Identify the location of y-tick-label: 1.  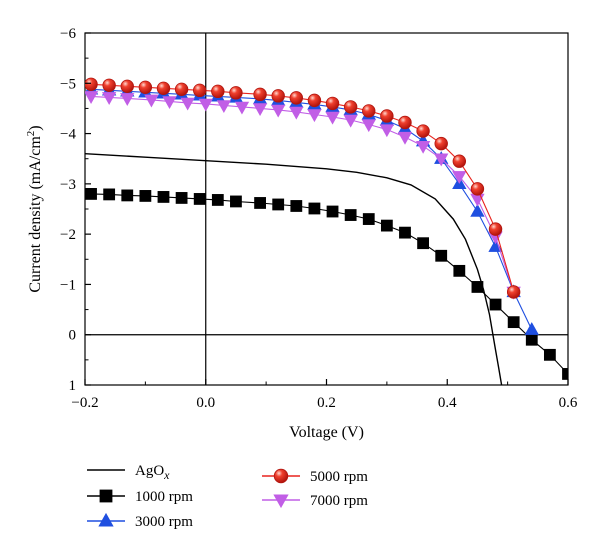
(73, 386).